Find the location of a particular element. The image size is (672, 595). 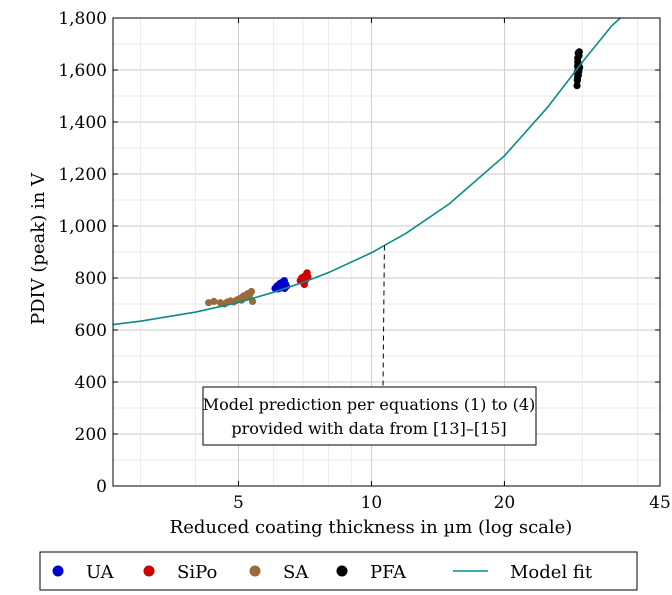

y-tick-label: 1,000 is located at coordinates (82, 227).